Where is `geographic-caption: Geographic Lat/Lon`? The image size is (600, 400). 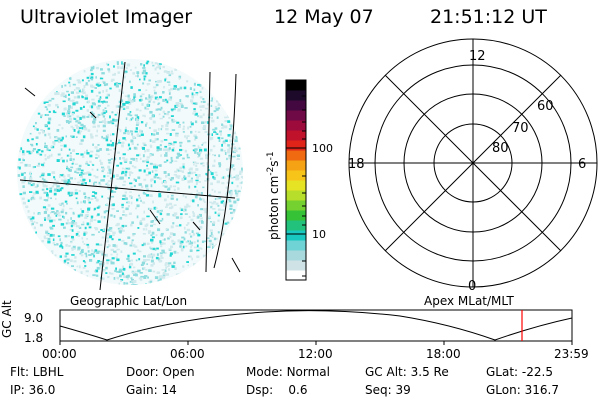
geographic-caption: Geographic Lat/Lon is located at coordinates (129, 301).